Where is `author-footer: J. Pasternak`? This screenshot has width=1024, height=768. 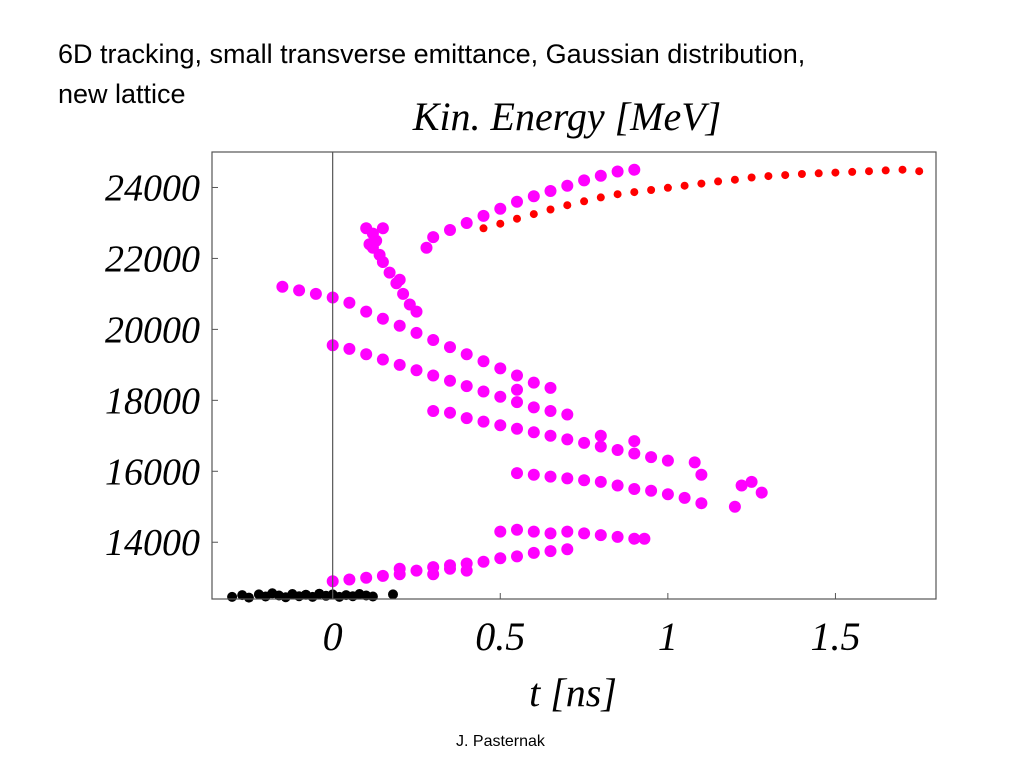
author-footer: J. Pasternak is located at coordinates (500, 741).